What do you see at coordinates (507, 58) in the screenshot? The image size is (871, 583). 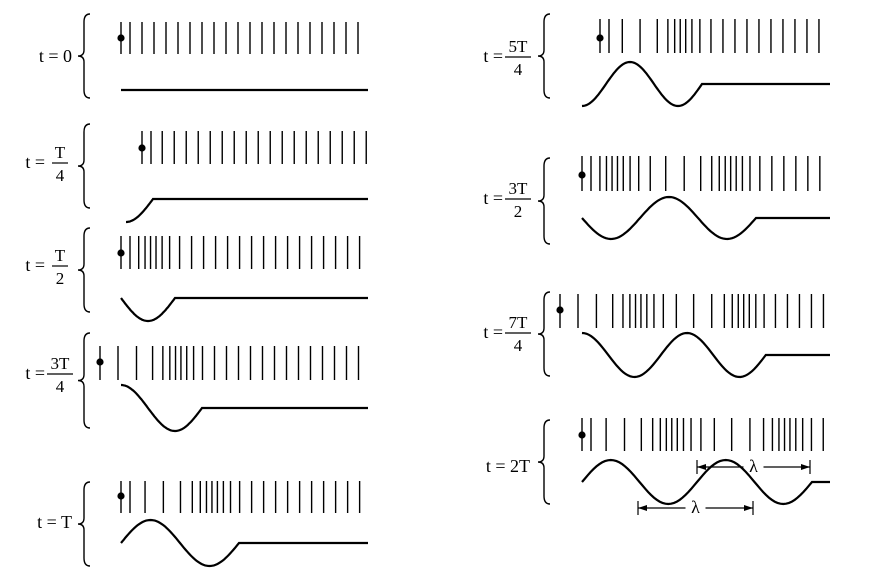 I see `time-label-5: t = 5T 4` at bounding box center [507, 58].